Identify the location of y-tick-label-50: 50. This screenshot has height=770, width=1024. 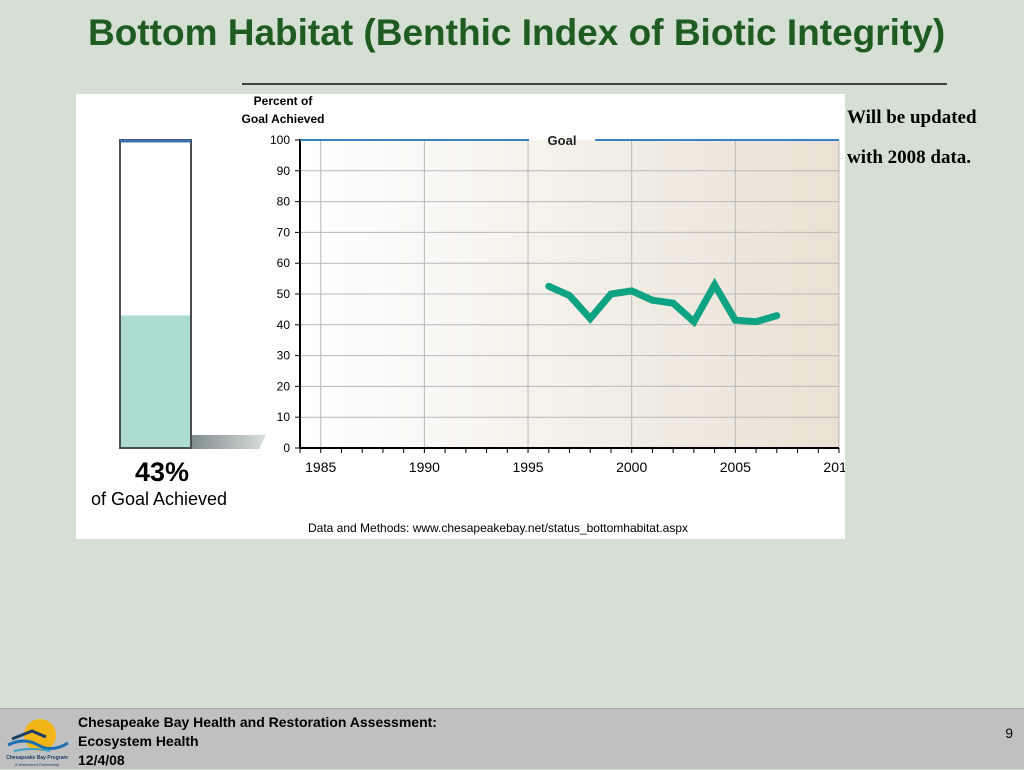
(284, 294).